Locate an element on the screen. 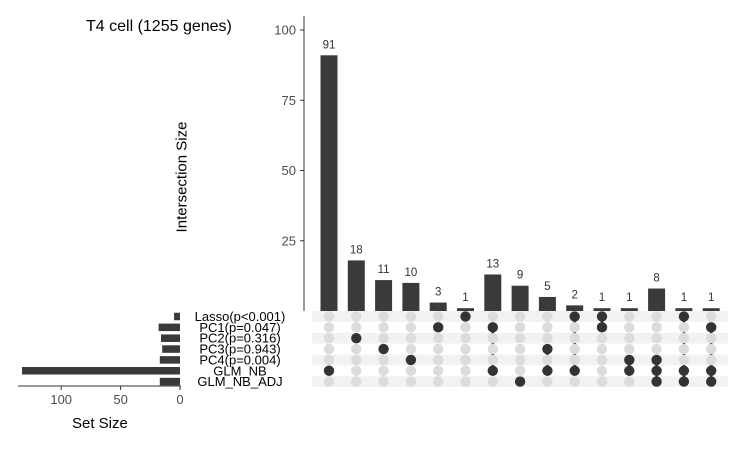  y-tick-label: 25 is located at coordinates (289, 240).